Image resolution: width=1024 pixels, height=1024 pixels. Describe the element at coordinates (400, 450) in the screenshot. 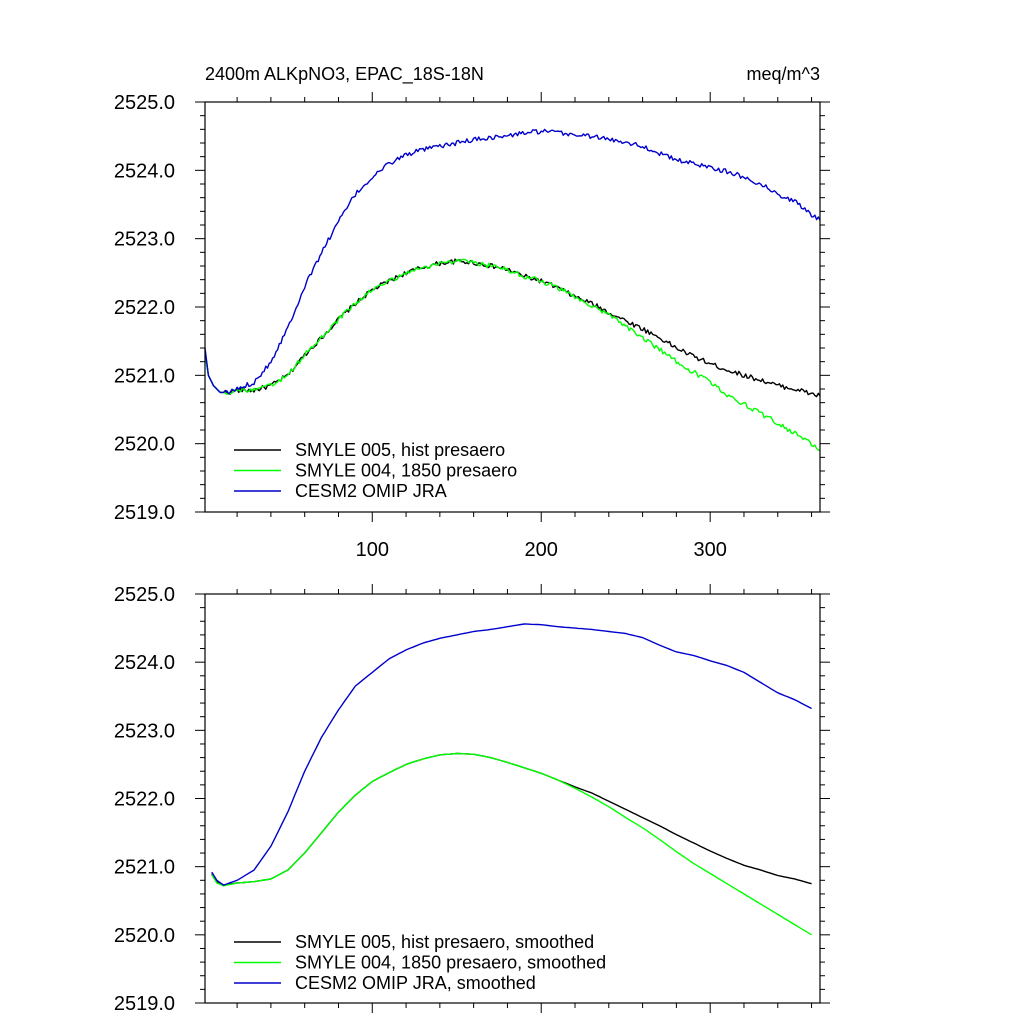

I see `legend-label-1: SMYLE 005, hist presaero` at that location.